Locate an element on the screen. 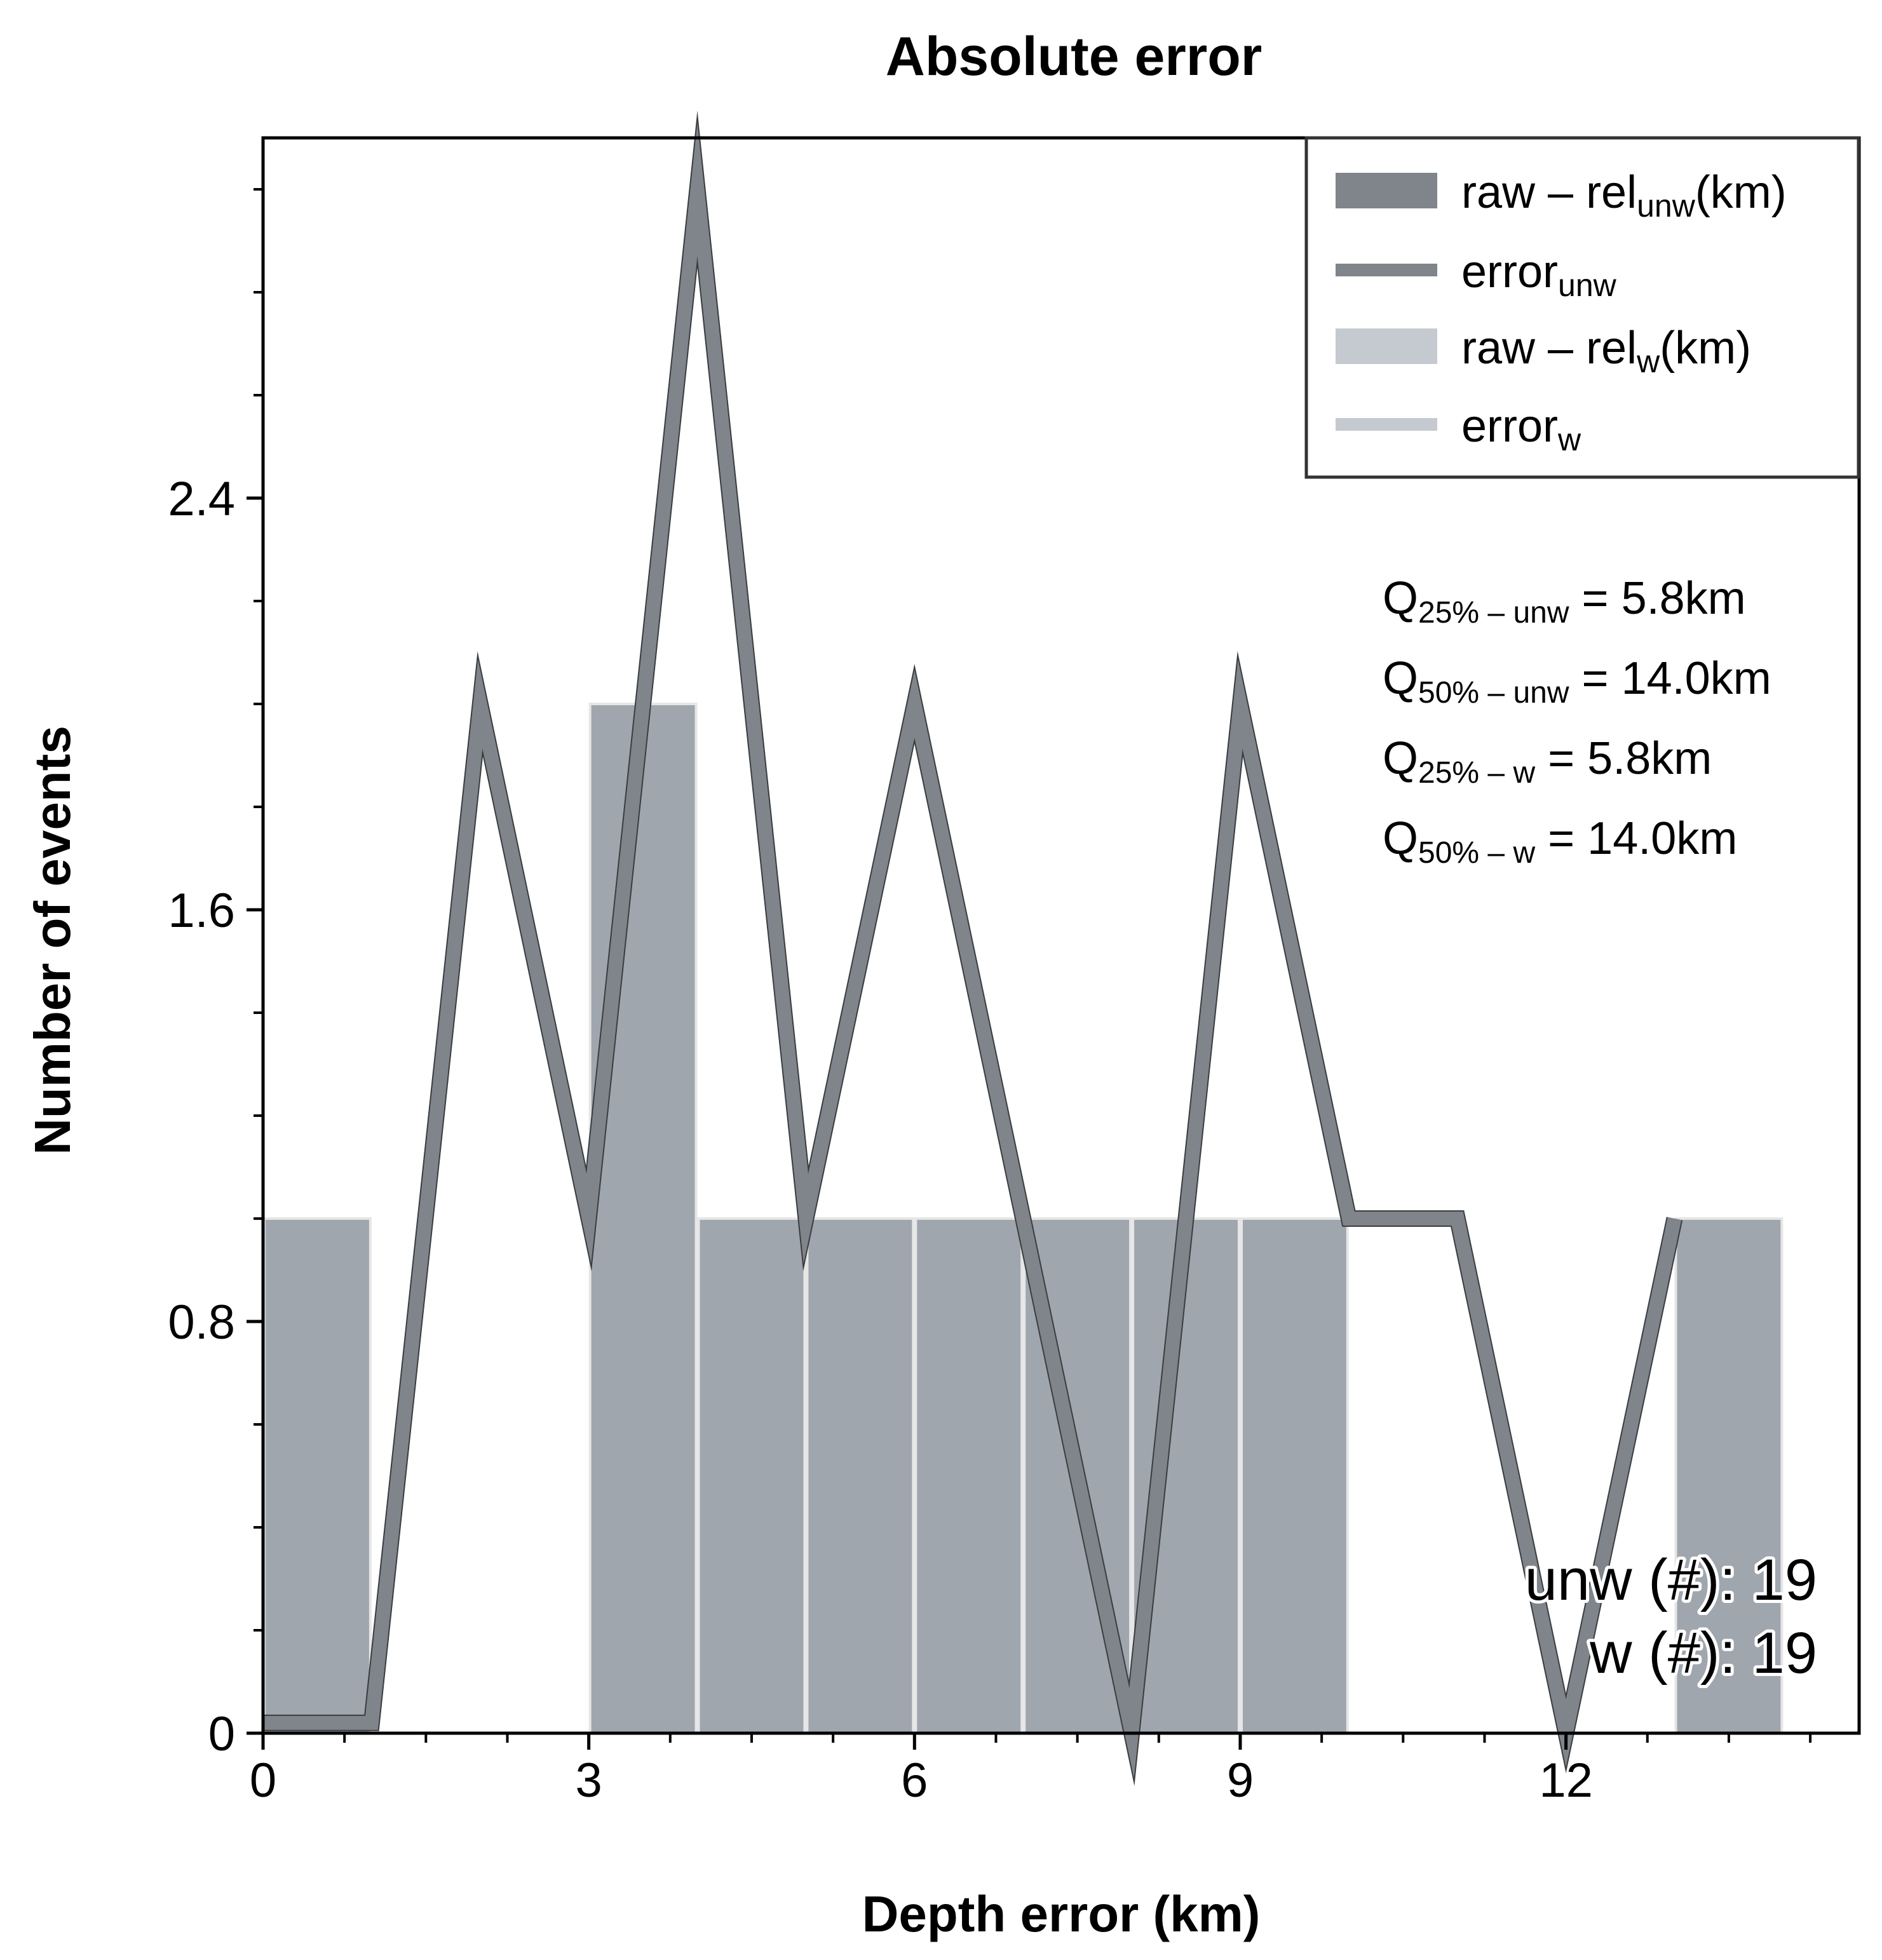 Image resolution: width=1882 pixels, height=1960 pixels. count-label: w (#): 19 is located at coordinates (1703, 1653).